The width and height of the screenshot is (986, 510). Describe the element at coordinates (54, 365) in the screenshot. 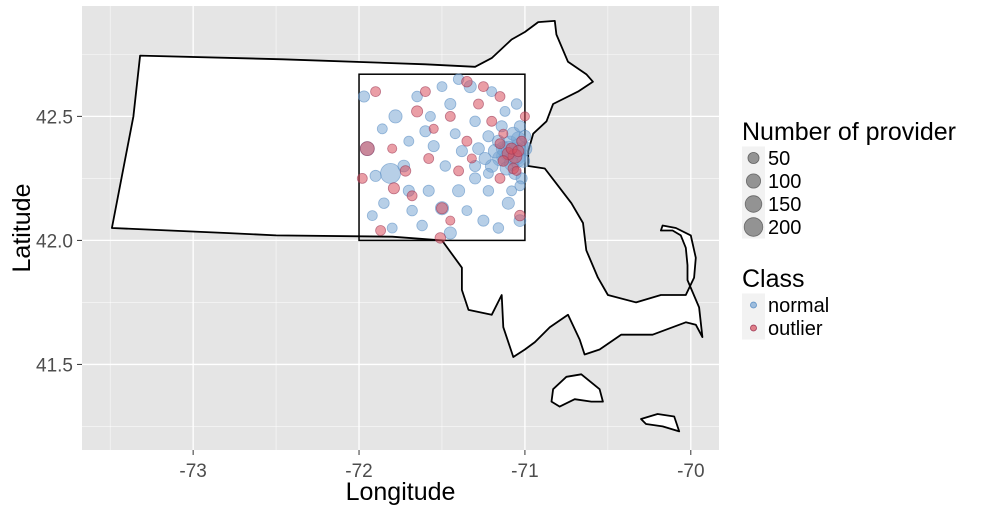

I see `y-tick-label: 41.5` at that location.